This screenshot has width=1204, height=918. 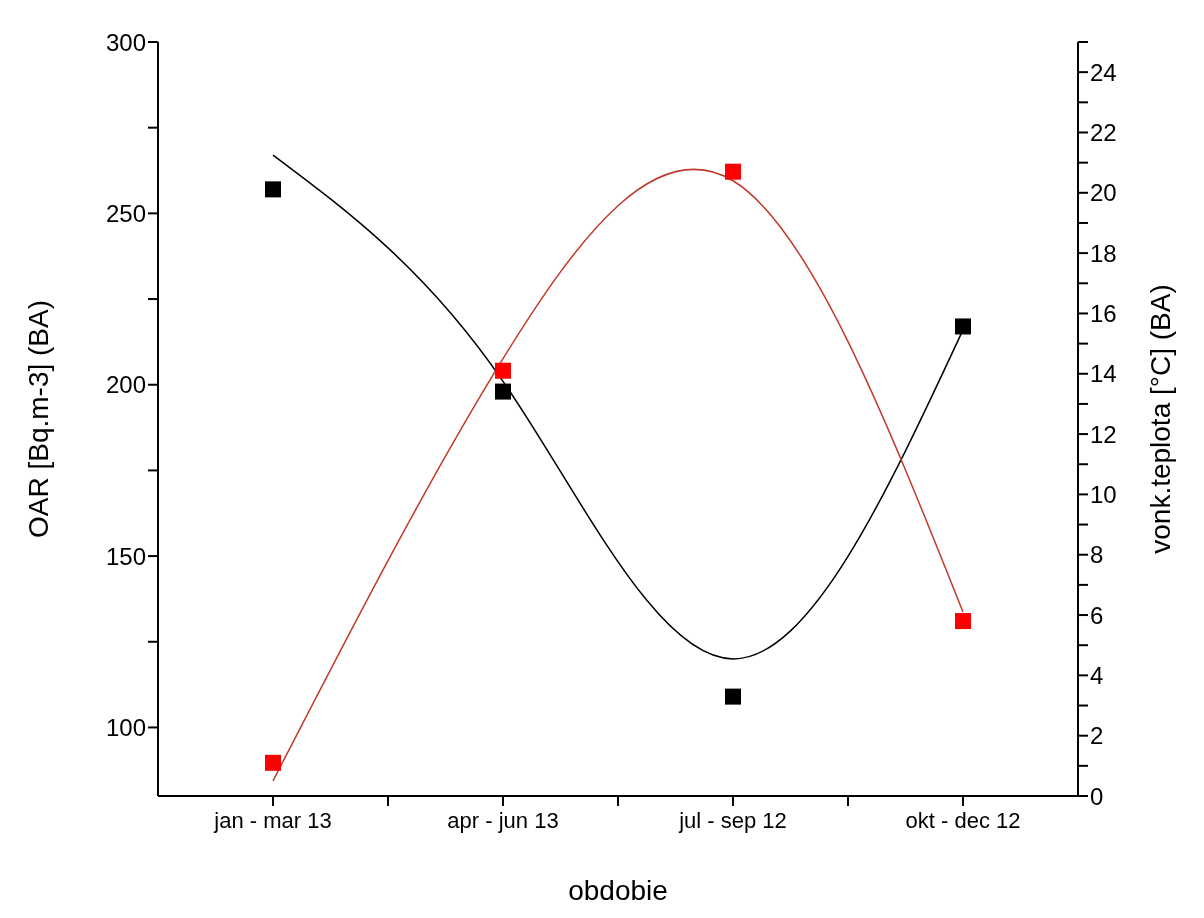 I want to click on y-tick-label: 100, so click(x=125, y=727).